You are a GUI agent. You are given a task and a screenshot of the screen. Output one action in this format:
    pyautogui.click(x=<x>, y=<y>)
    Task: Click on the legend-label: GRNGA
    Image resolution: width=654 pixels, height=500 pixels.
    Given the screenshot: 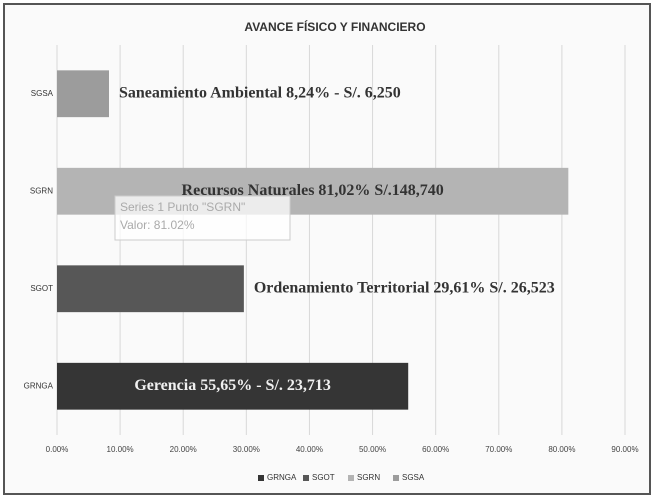 What is the action you would take?
    pyautogui.click(x=282, y=477)
    